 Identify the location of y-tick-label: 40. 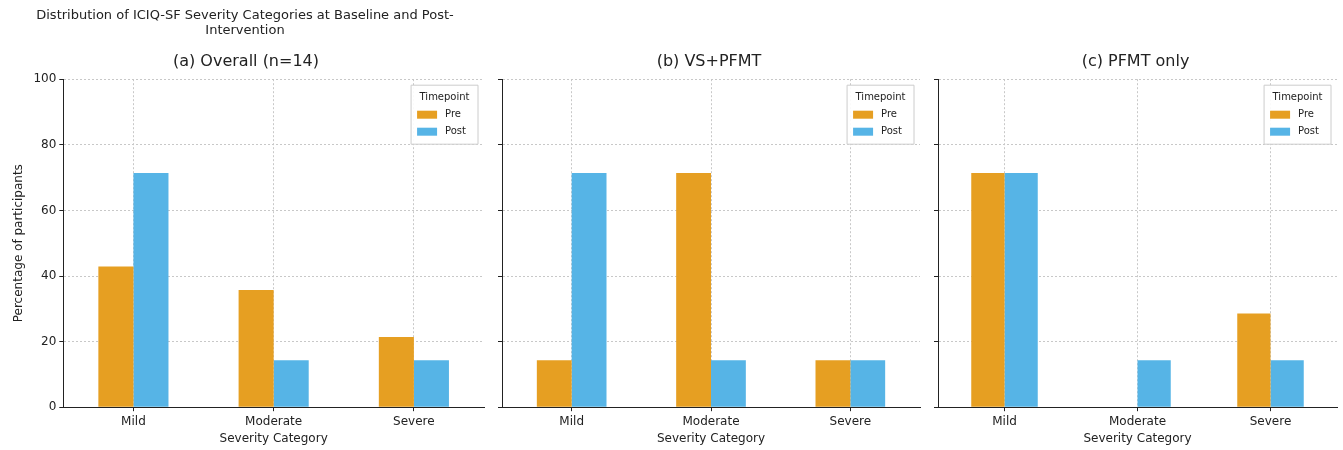
(49, 275).